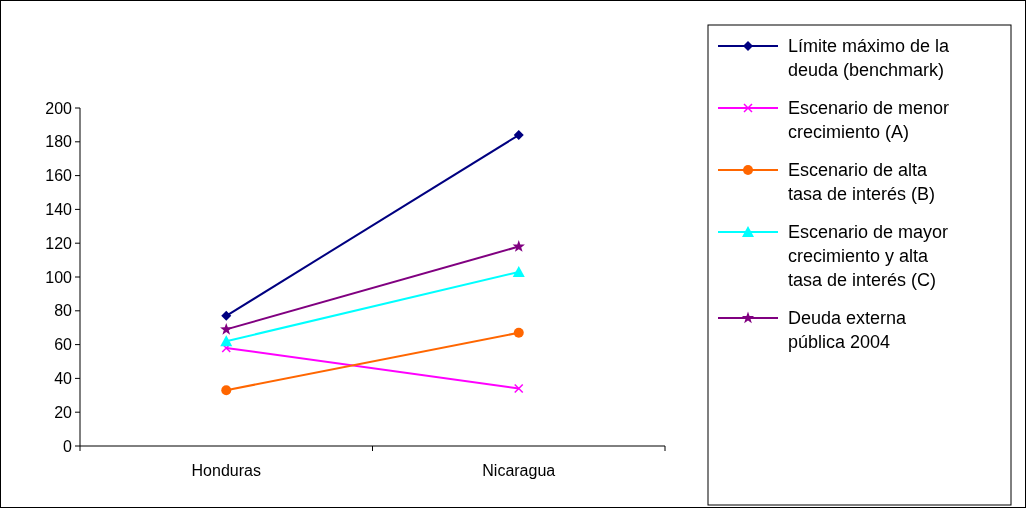  I want to click on legend-label: Deuda externa pública 2004, so click(848, 330).